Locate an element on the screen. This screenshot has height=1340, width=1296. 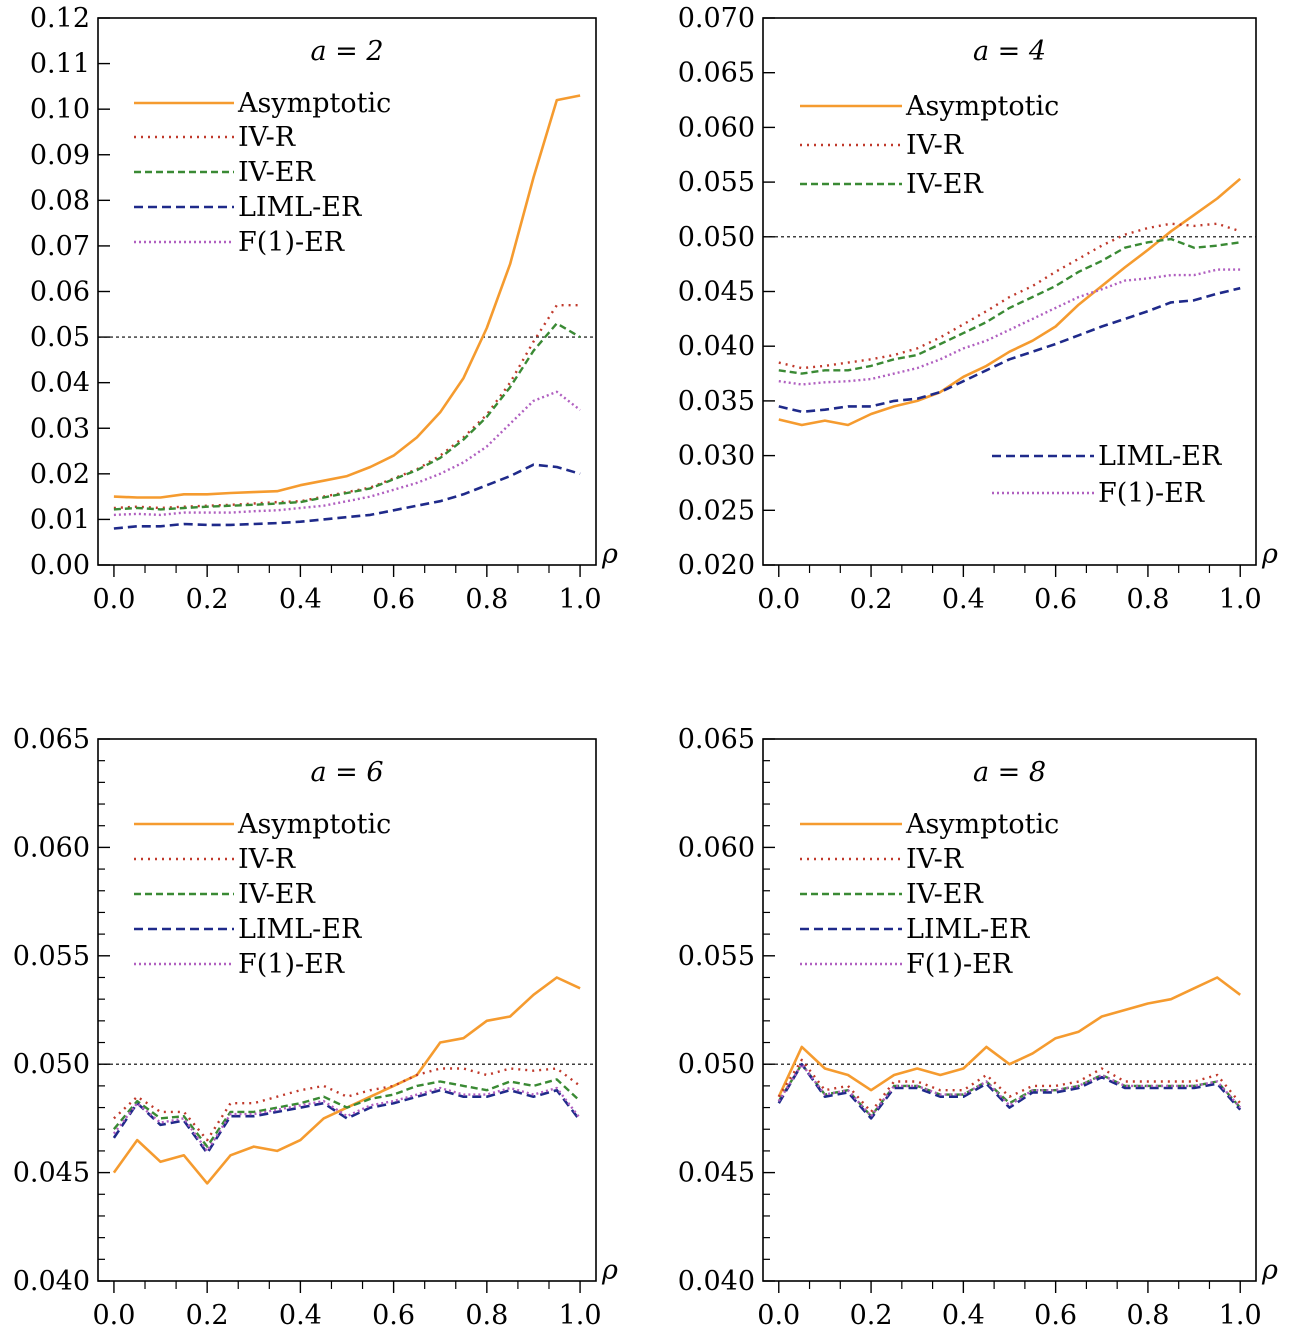
panel-title: a = 2 is located at coordinates (346, 51).